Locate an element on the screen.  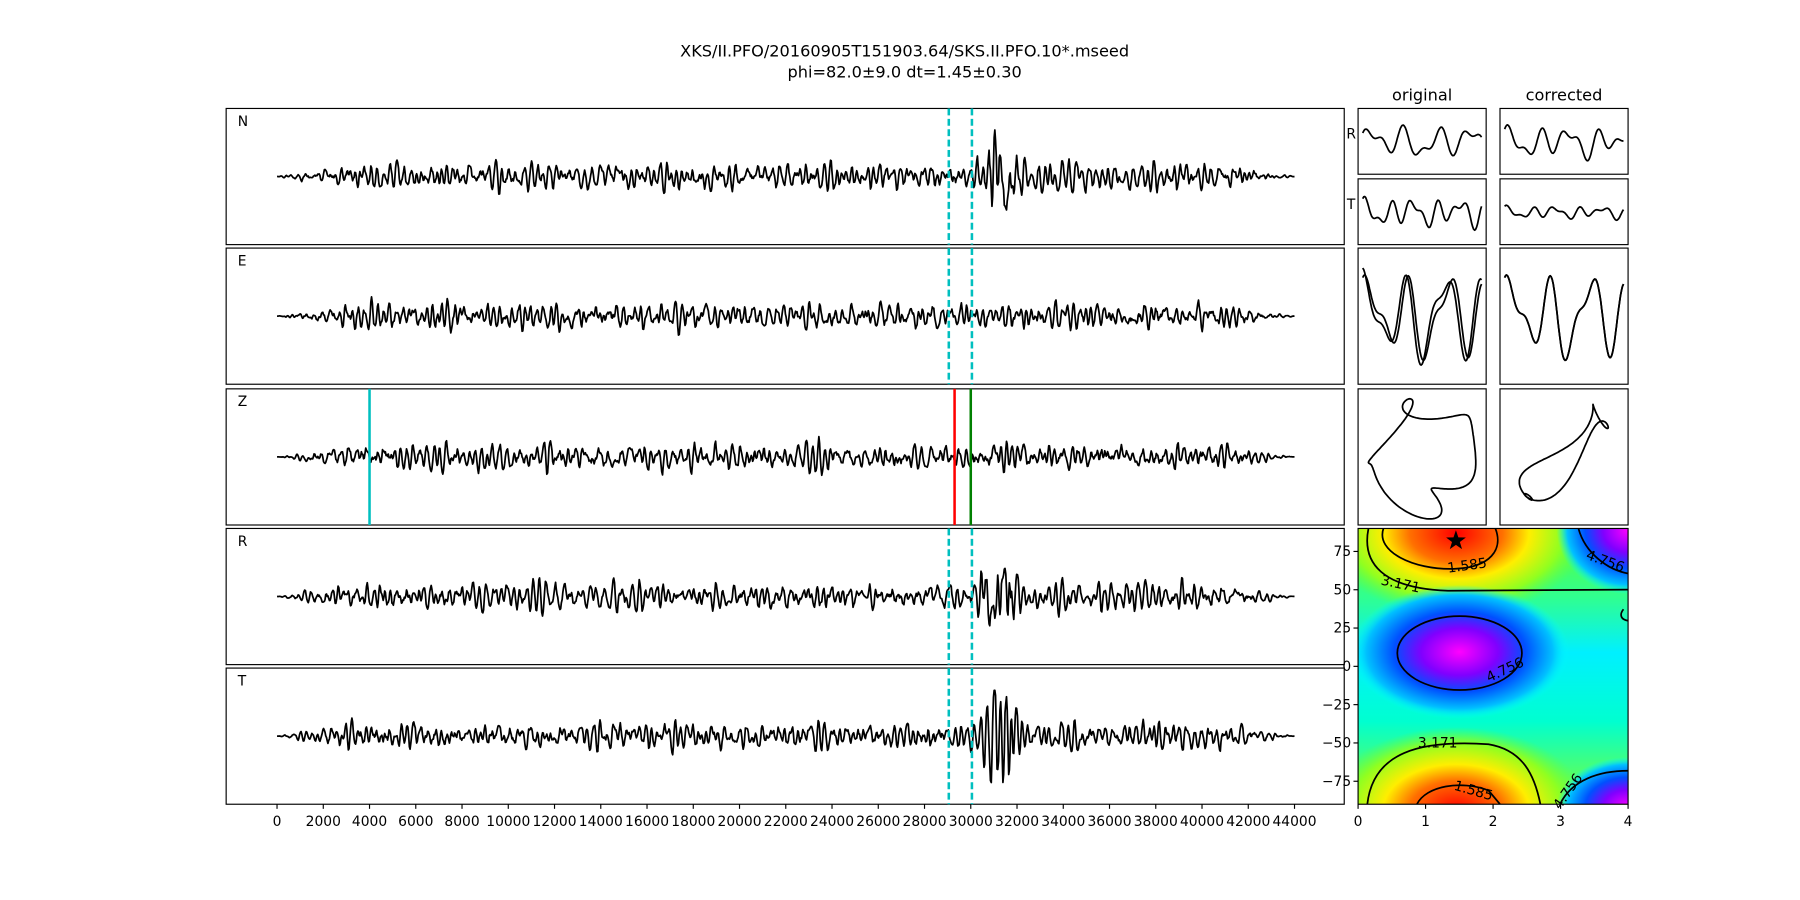
column-title: corrected is located at coordinates (1564, 94).